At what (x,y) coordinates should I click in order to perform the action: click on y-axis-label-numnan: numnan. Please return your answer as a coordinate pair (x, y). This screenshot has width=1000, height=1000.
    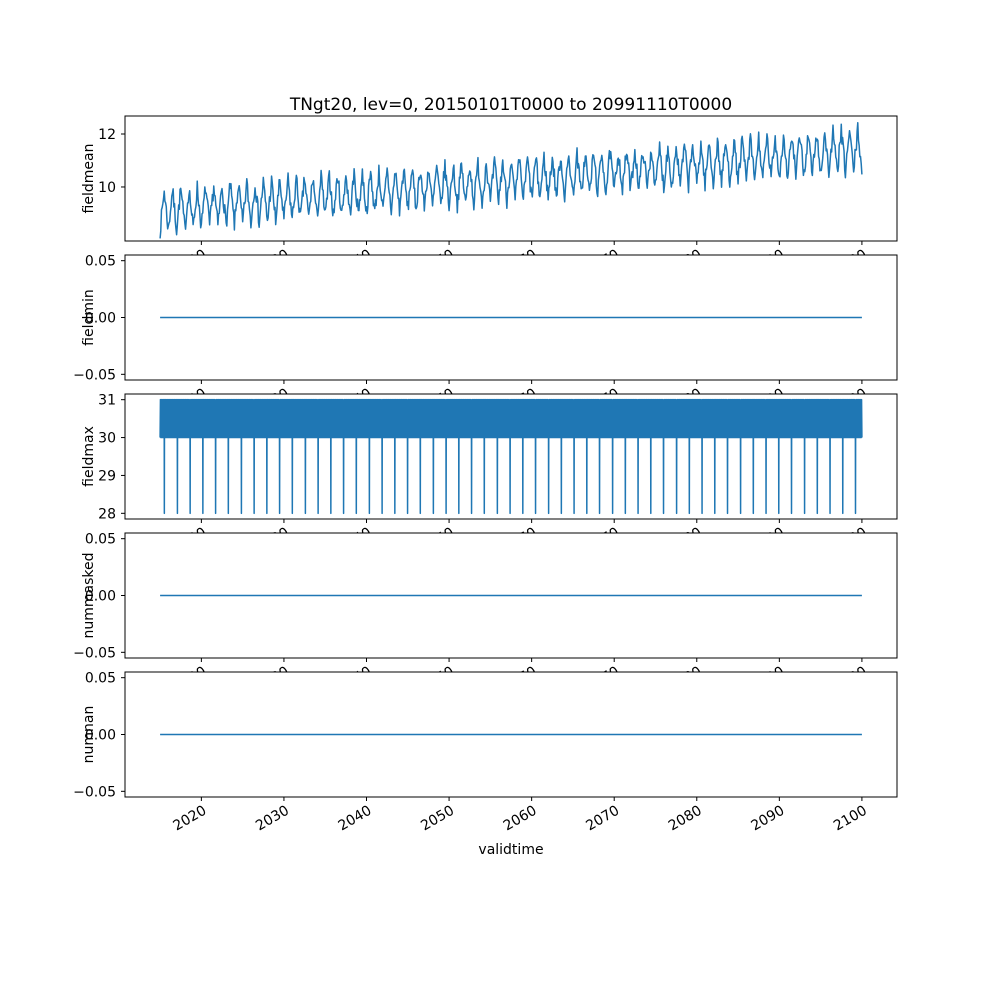
    Looking at the image, I should click on (89, 735).